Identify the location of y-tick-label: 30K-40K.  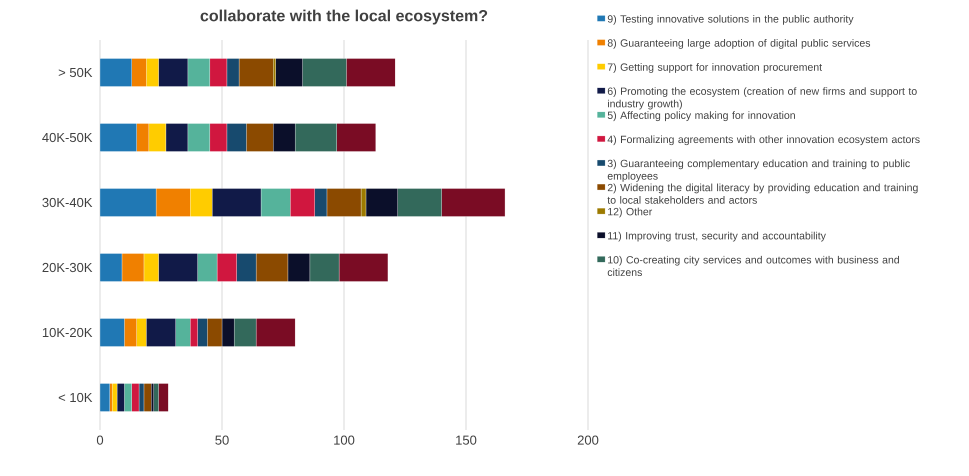
(67, 203).